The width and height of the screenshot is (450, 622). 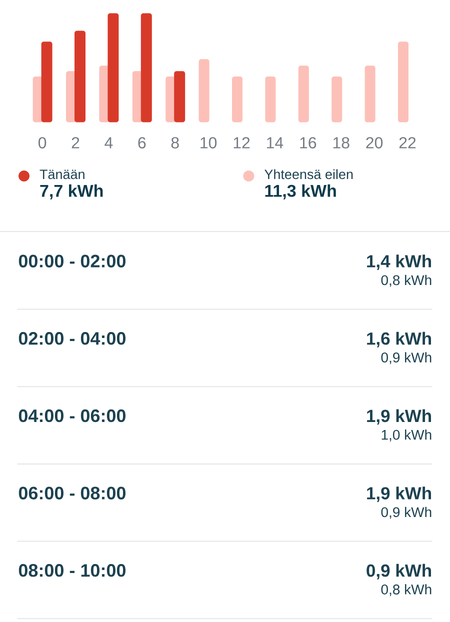 I want to click on x-tick-label: 16, so click(x=308, y=142).